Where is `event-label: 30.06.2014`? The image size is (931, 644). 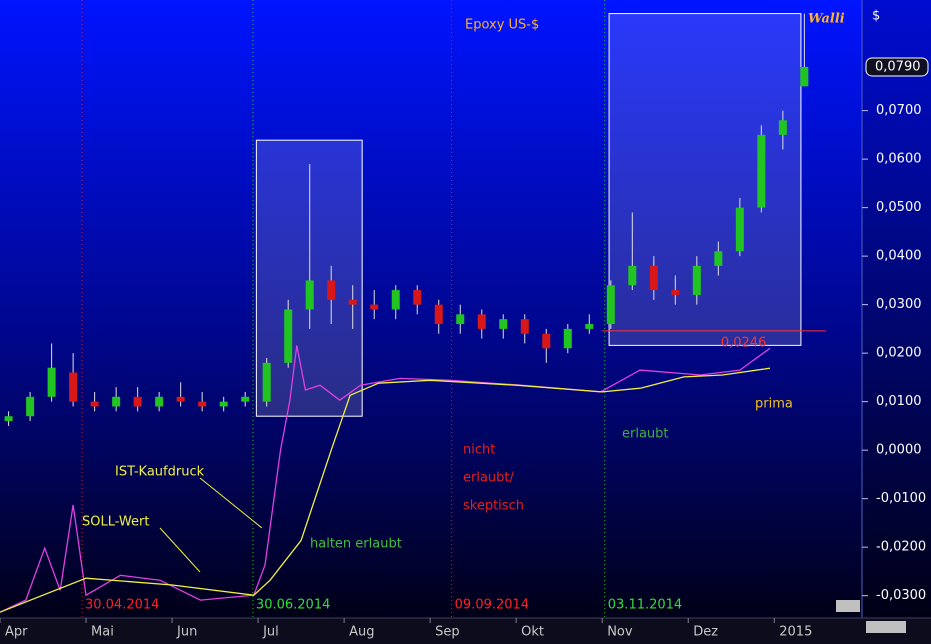 event-label: 30.06.2014 is located at coordinates (293, 605).